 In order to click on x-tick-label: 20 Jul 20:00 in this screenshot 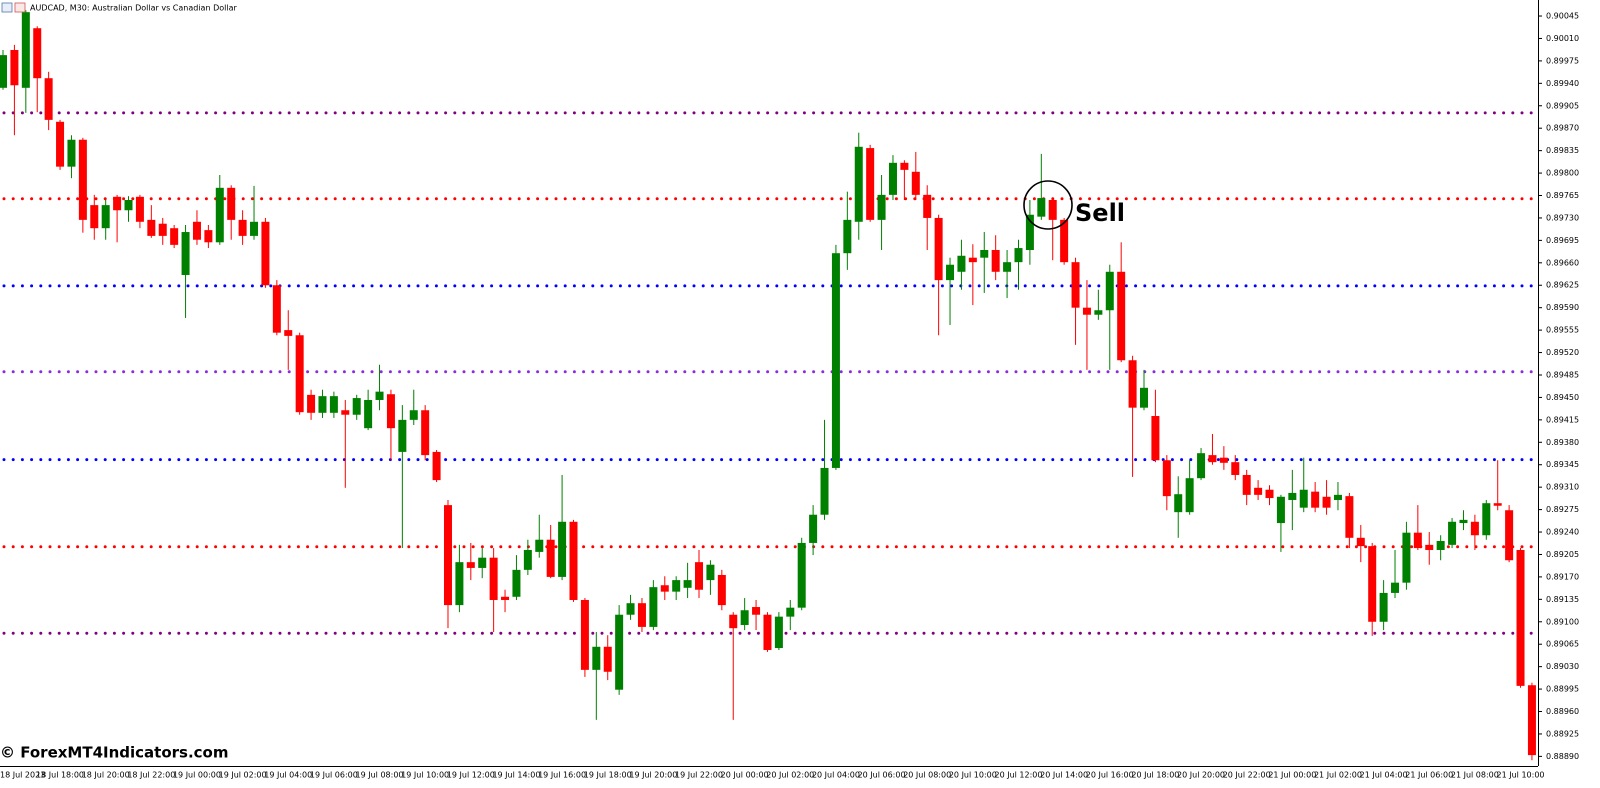, I will do `click(1201, 775)`.